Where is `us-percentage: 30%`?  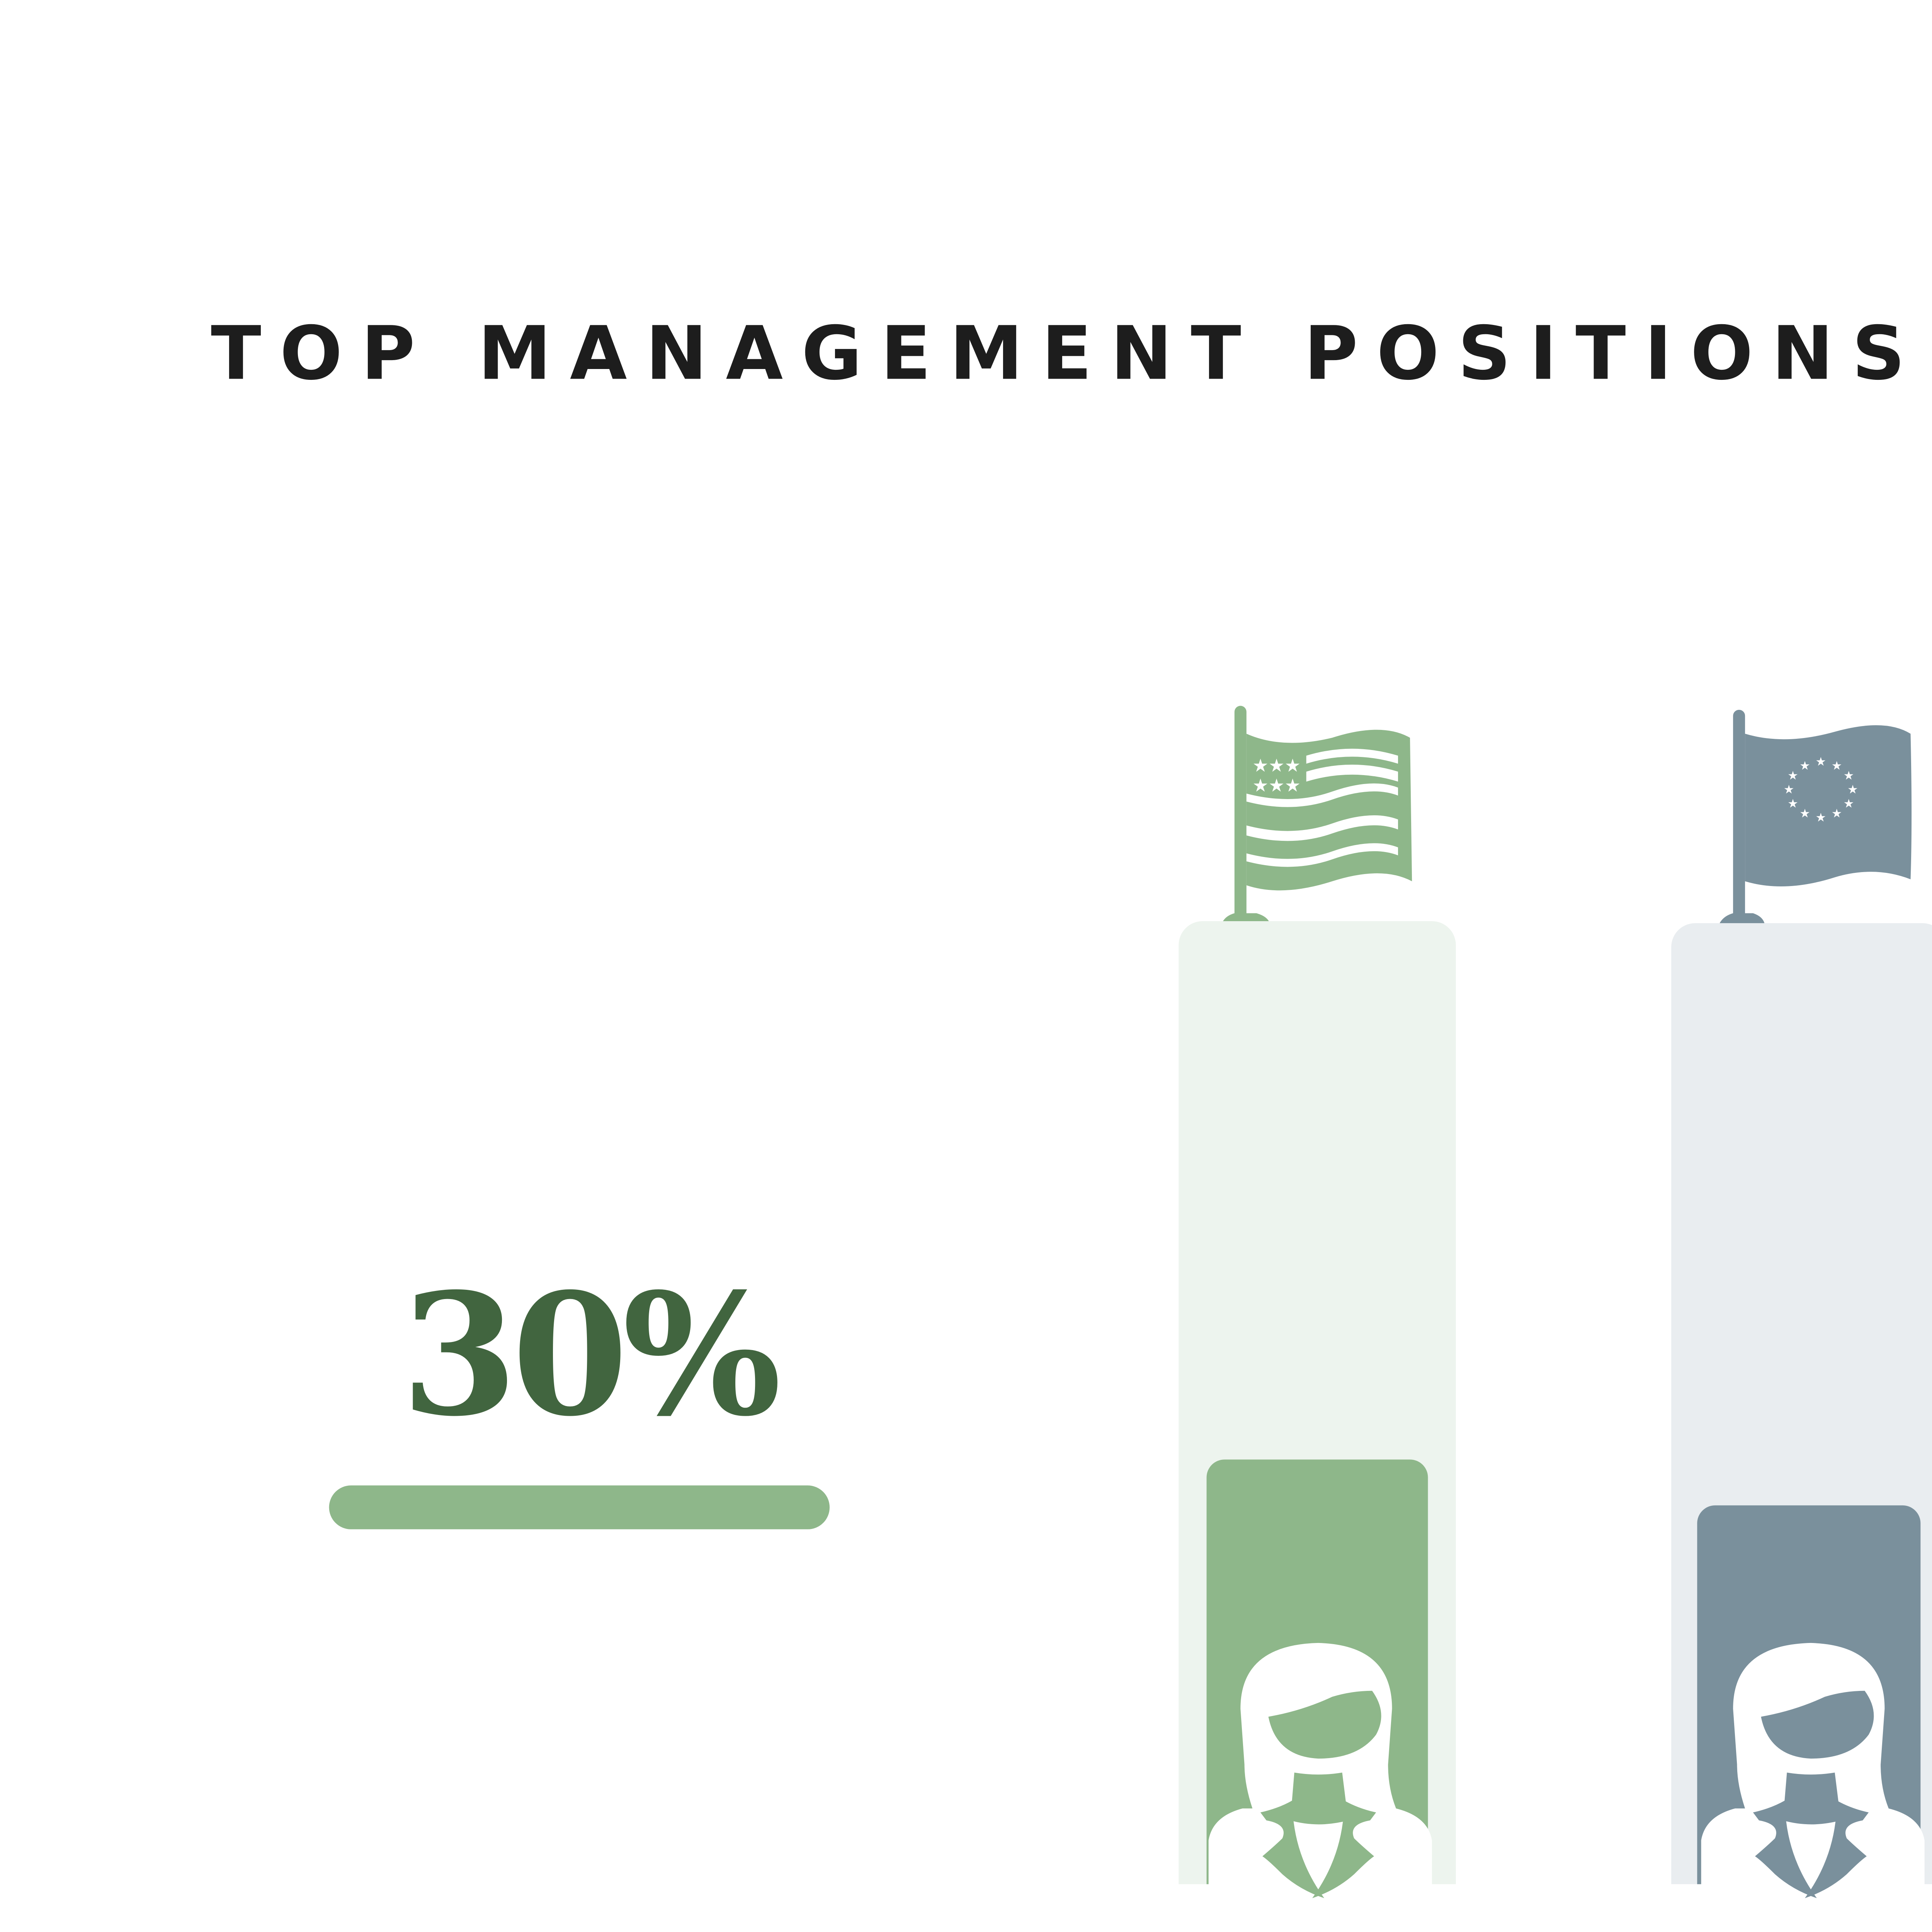 us-percentage: 30% is located at coordinates (591, 1355).